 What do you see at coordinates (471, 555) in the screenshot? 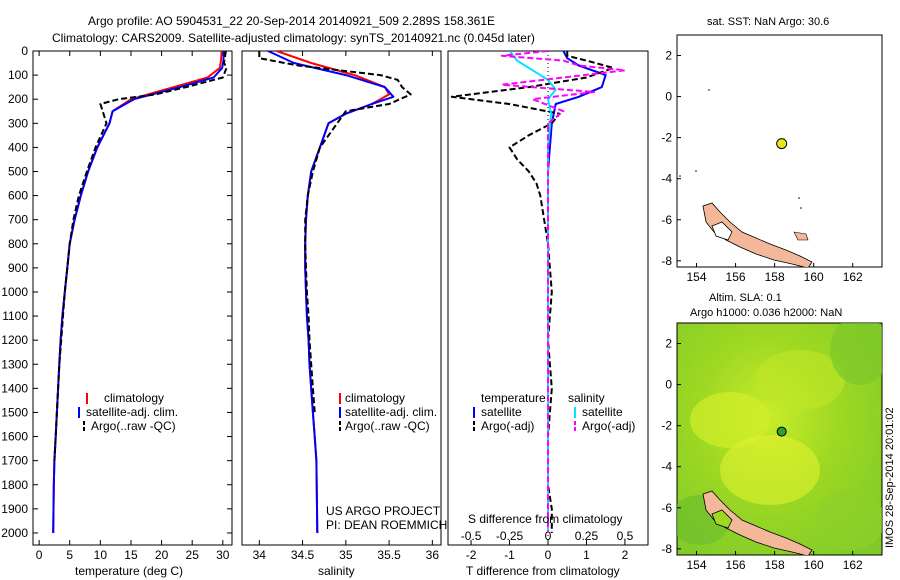
I see `difference-t-axis-tick-label: -2` at bounding box center [471, 555].